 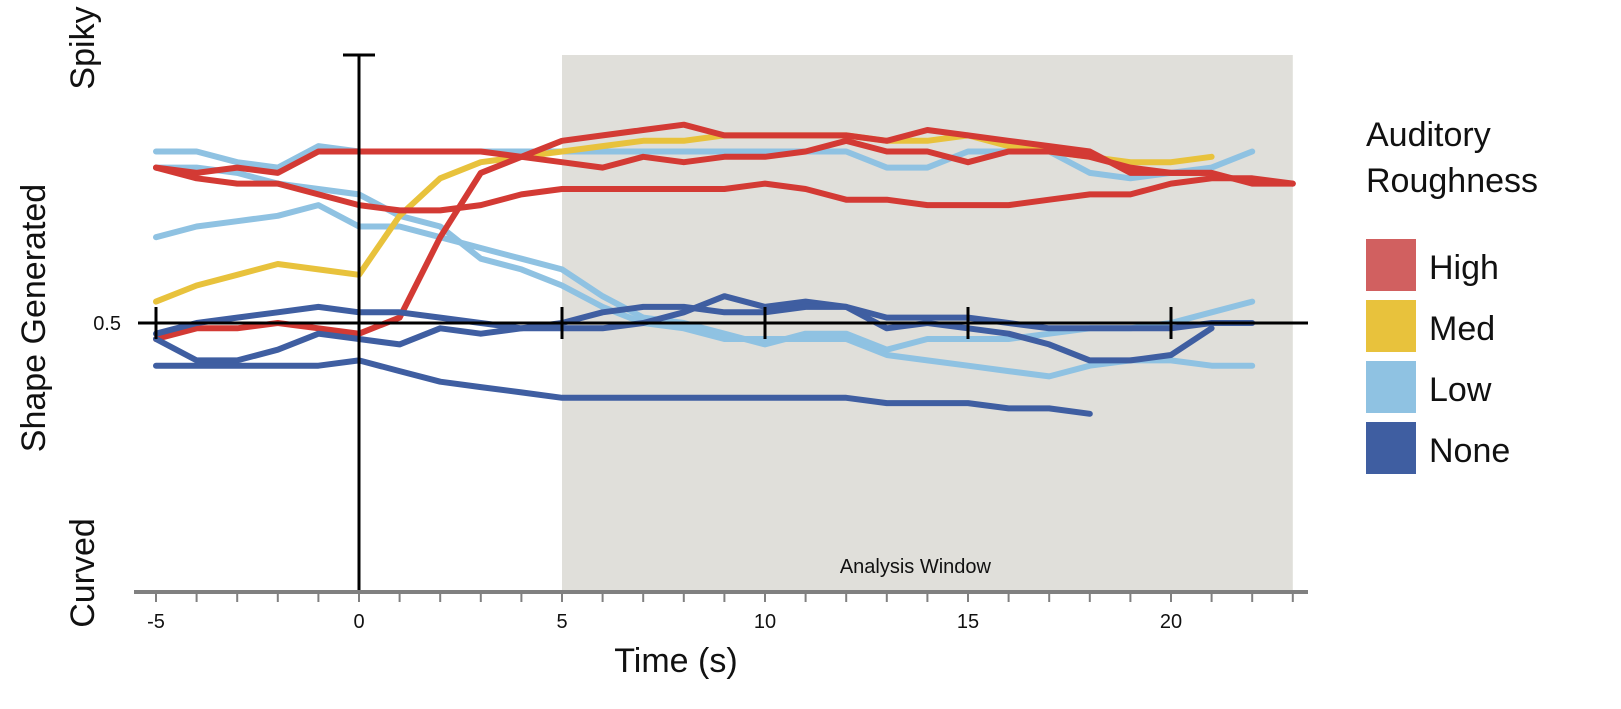 I want to click on legend-label-none: None, so click(x=1469, y=451).